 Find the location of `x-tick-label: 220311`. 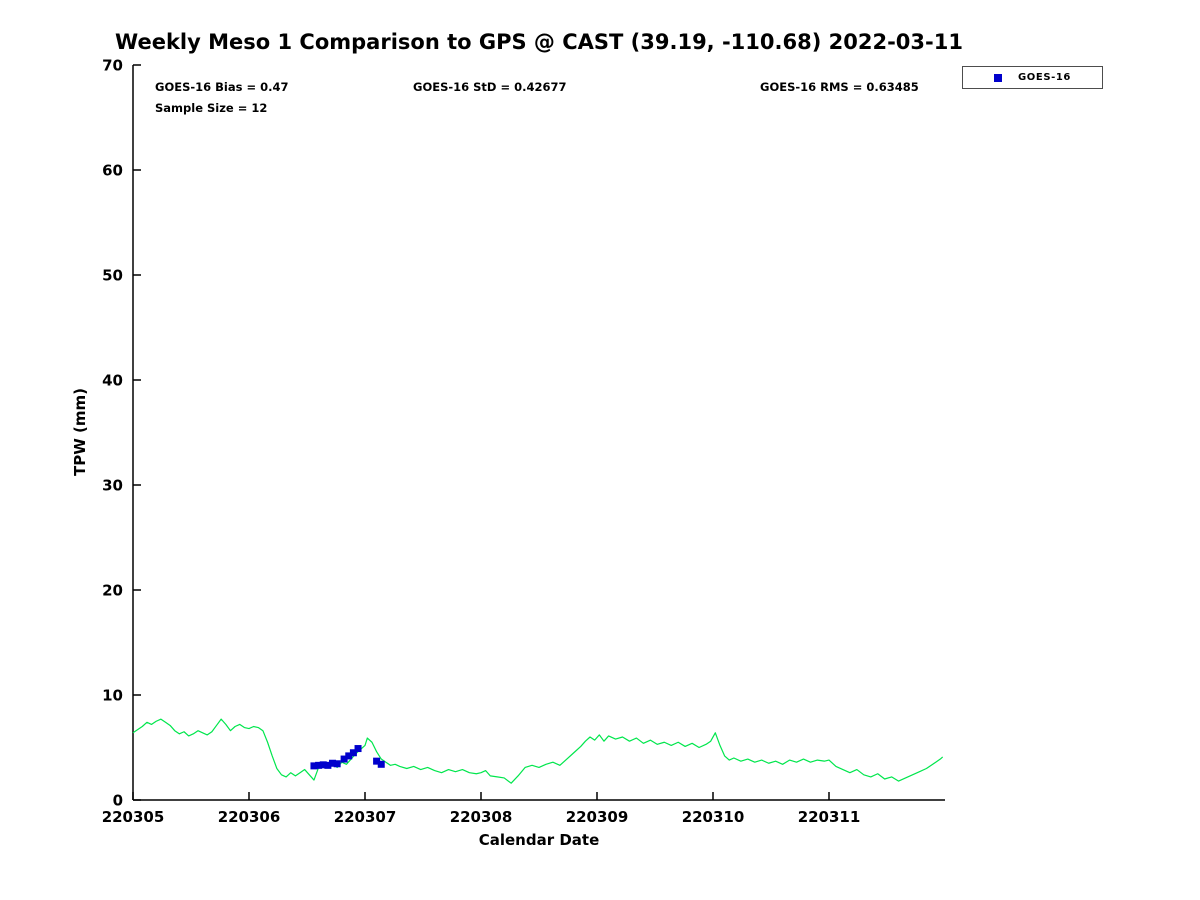

x-tick-label: 220311 is located at coordinates (829, 817).